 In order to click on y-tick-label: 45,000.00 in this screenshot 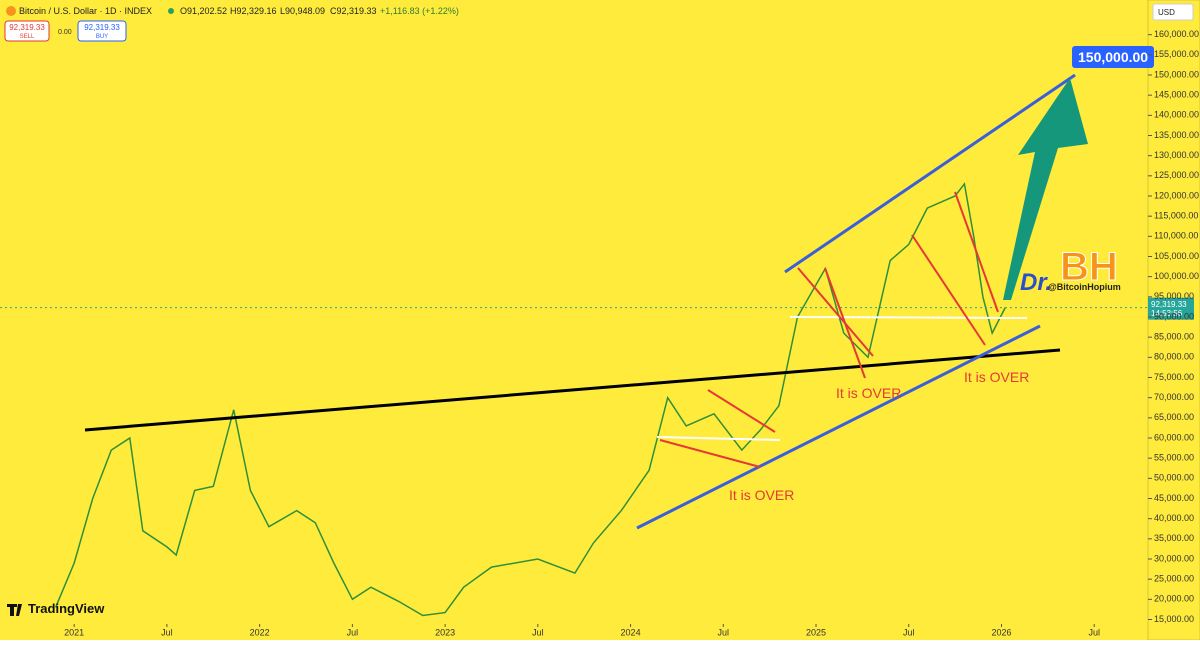, I will do `click(1174, 498)`.